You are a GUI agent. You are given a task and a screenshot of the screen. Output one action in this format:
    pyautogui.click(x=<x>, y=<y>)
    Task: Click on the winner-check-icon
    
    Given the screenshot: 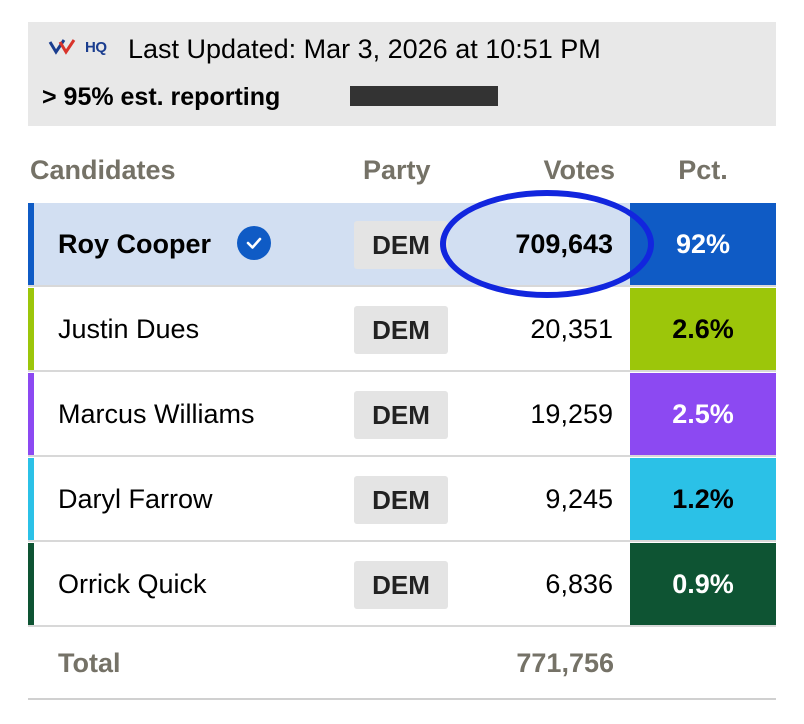 What is the action you would take?
    pyautogui.click(x=254, y=243)
    